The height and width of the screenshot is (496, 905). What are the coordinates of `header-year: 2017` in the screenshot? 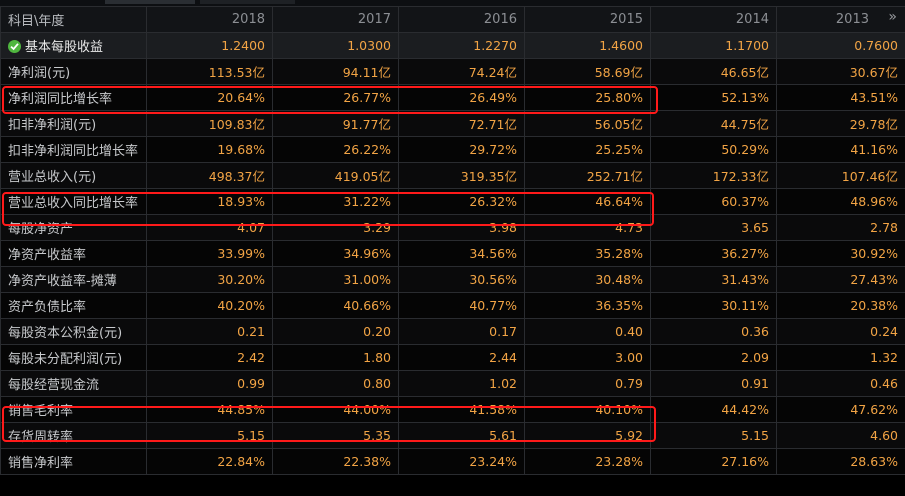 It's located at (335, 19).